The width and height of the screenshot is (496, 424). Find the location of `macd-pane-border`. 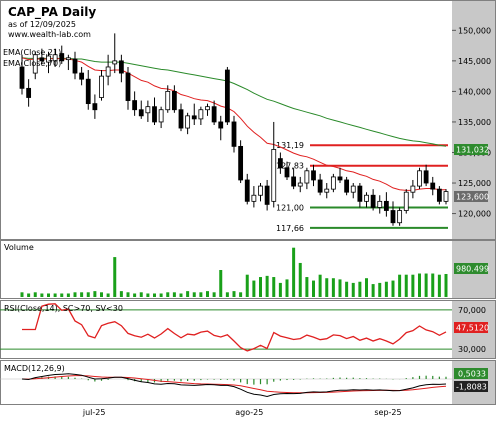

macd-pane-border is located at coordinates (248, 382).